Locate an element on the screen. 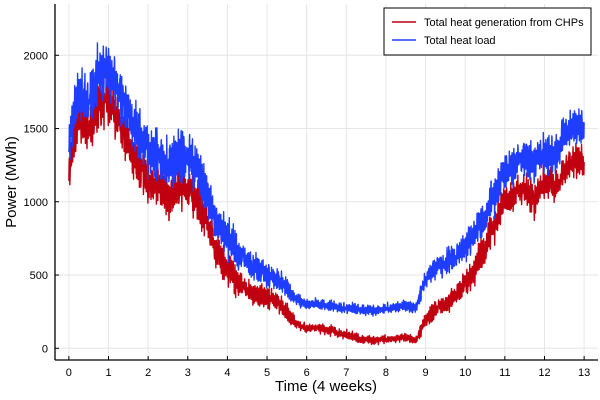 The height and width of the screenshot is (400, 600). x-tick-label: 10 is located at coordinates (465, 373).